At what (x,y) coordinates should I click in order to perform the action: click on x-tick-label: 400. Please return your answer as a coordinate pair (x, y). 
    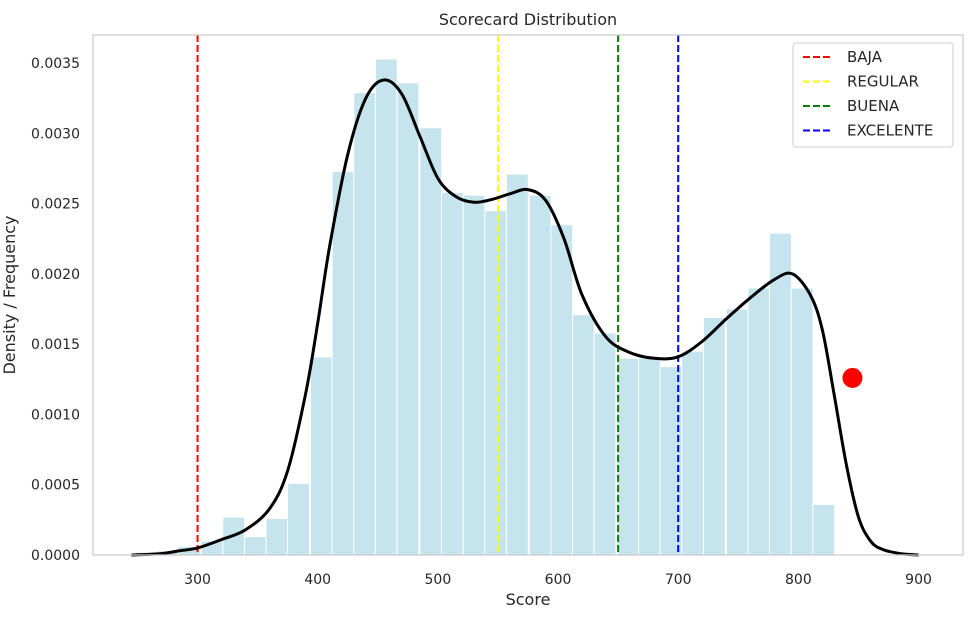
    Looking at the image, I should click on (317, 580).